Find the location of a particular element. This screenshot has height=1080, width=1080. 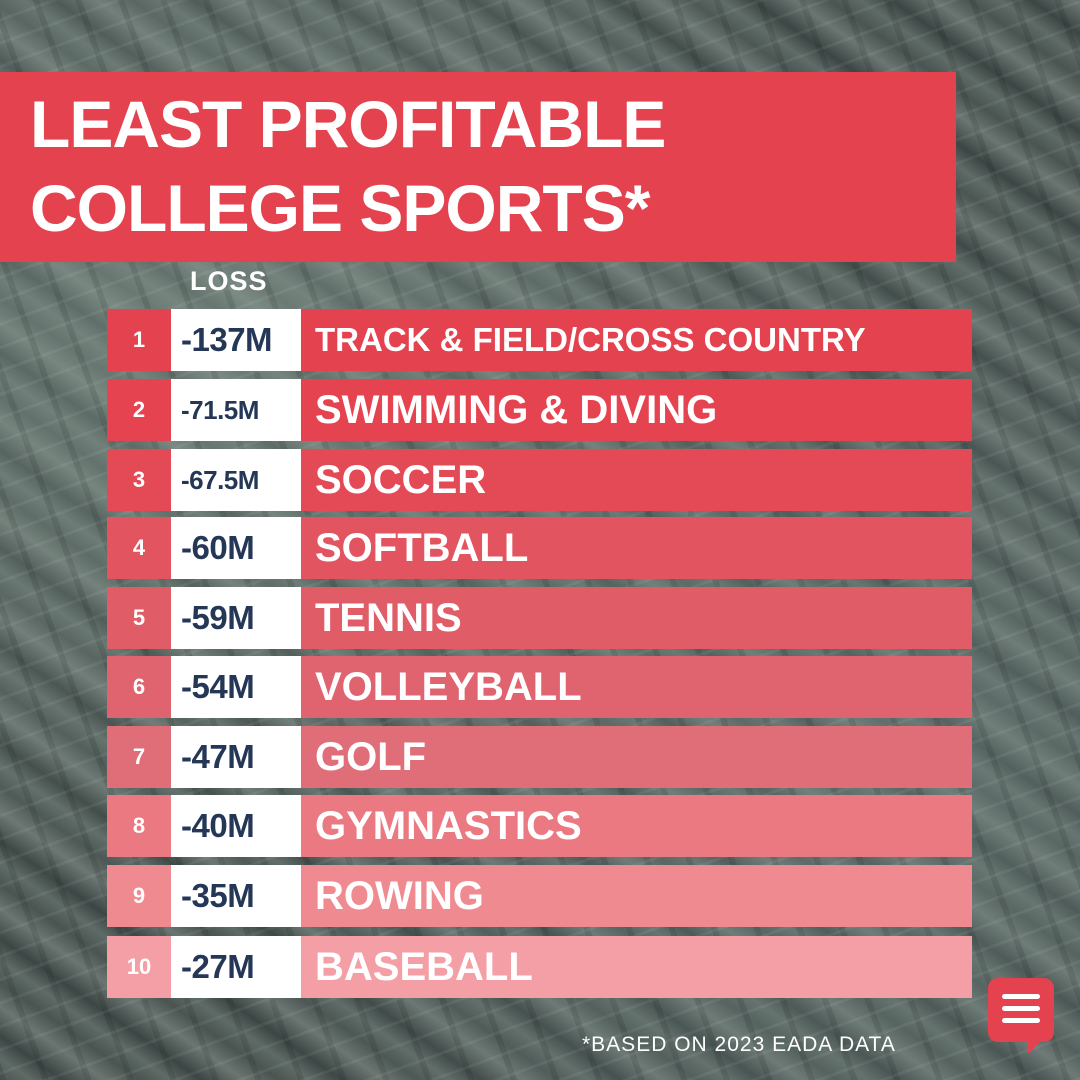

ranking-row: 4 -60M SOFTBALL is located at coordinates (539, 548).